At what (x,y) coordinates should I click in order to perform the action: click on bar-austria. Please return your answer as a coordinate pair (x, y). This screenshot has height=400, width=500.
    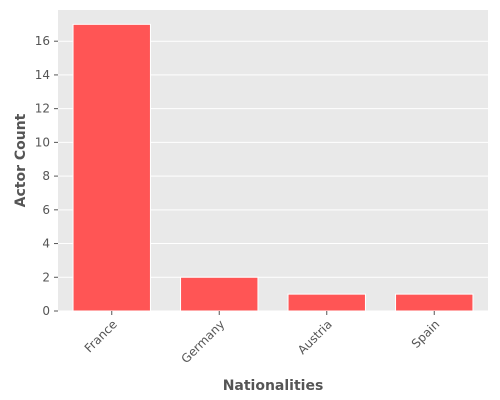
    Looking at the image, I should click on (326, 302).